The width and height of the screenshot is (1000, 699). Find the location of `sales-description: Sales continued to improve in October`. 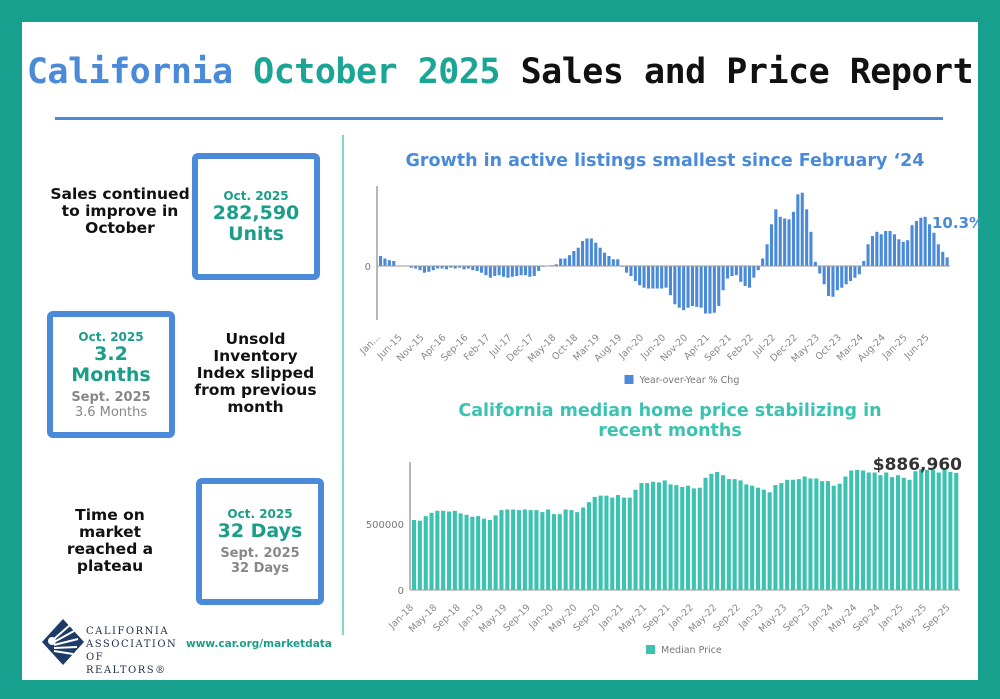

sales-description: Sales continued to improve in October is located at coordinates (120, 211).